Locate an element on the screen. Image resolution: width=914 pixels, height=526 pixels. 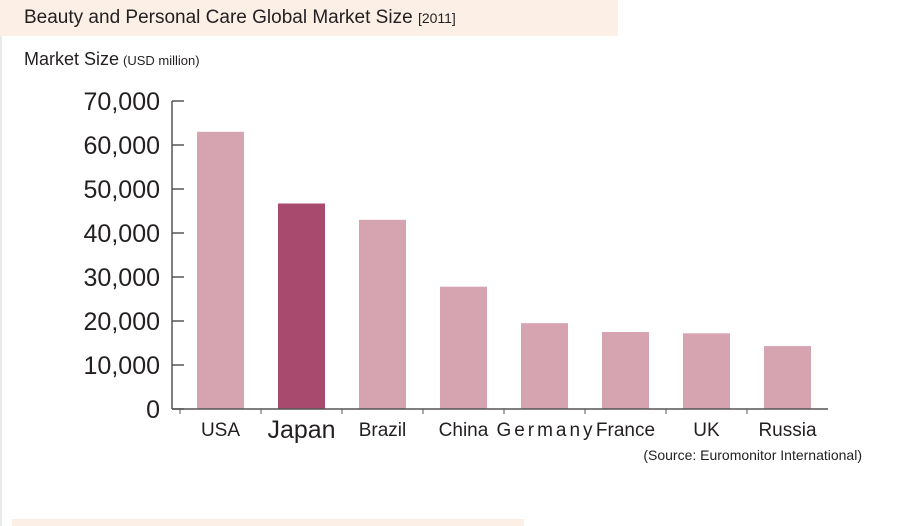
x-tick-label-russia: Russia is located at coordinates (787, 430).